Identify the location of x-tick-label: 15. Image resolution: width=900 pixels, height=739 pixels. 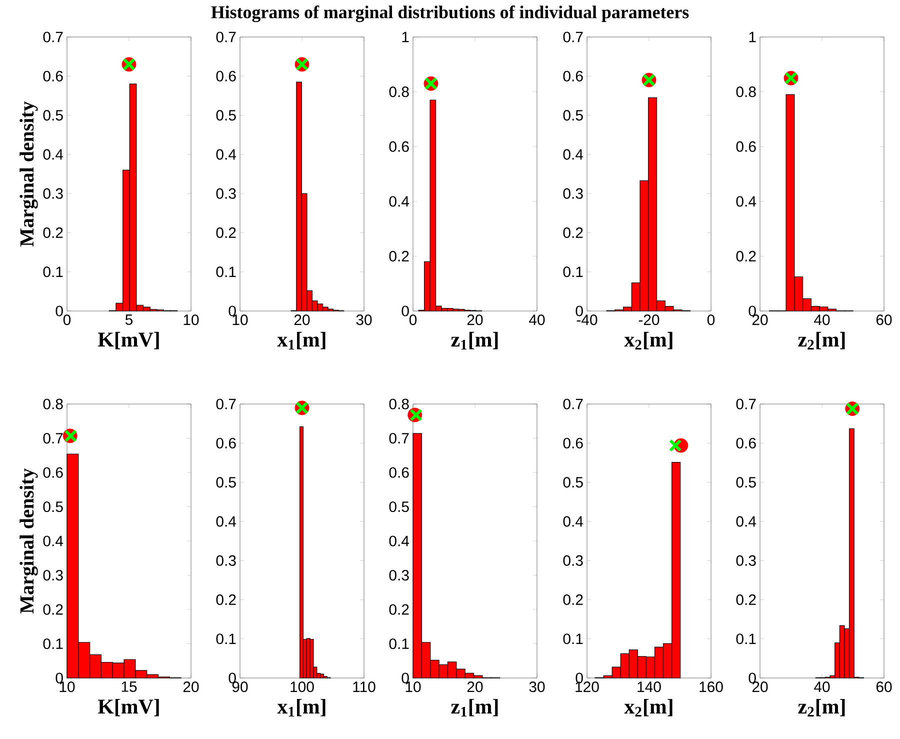
(129, 687).